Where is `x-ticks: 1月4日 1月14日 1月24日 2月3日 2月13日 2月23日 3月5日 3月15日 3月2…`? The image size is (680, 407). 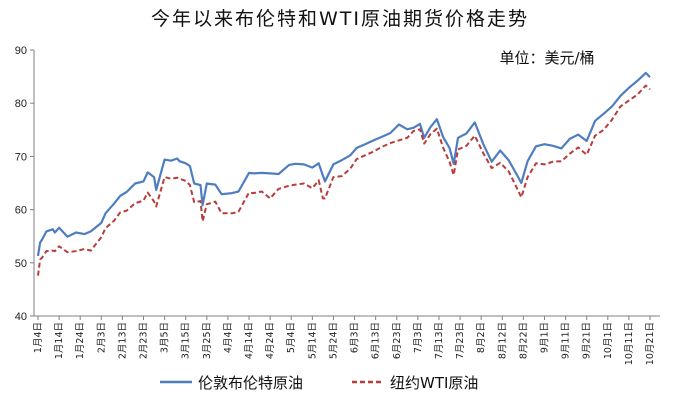 x-ticks: 1月4日 1月14日 1月24日 2月3日 2月13日 2月23日 3月5日 3月15日 3月2… is located at coordinates (344, 340).